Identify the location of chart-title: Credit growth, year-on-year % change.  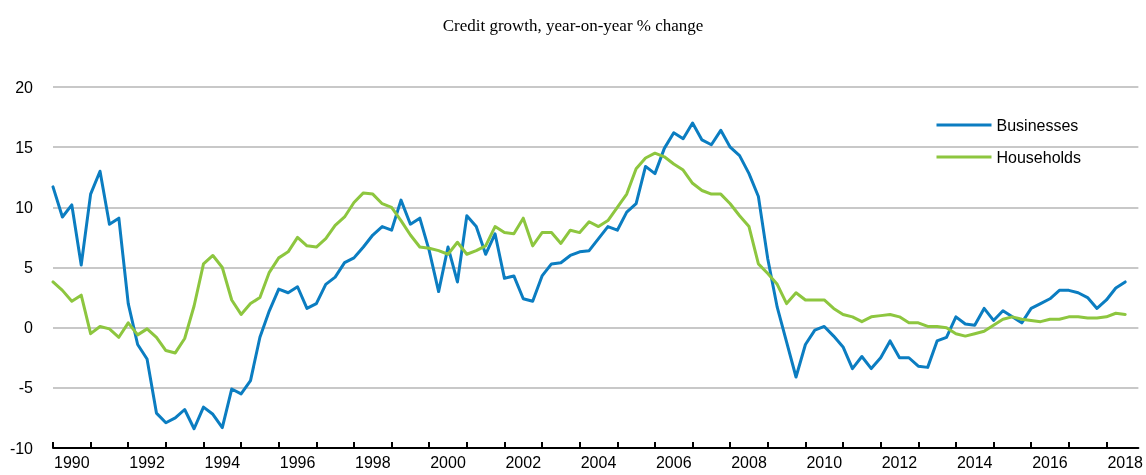
(573, 25).